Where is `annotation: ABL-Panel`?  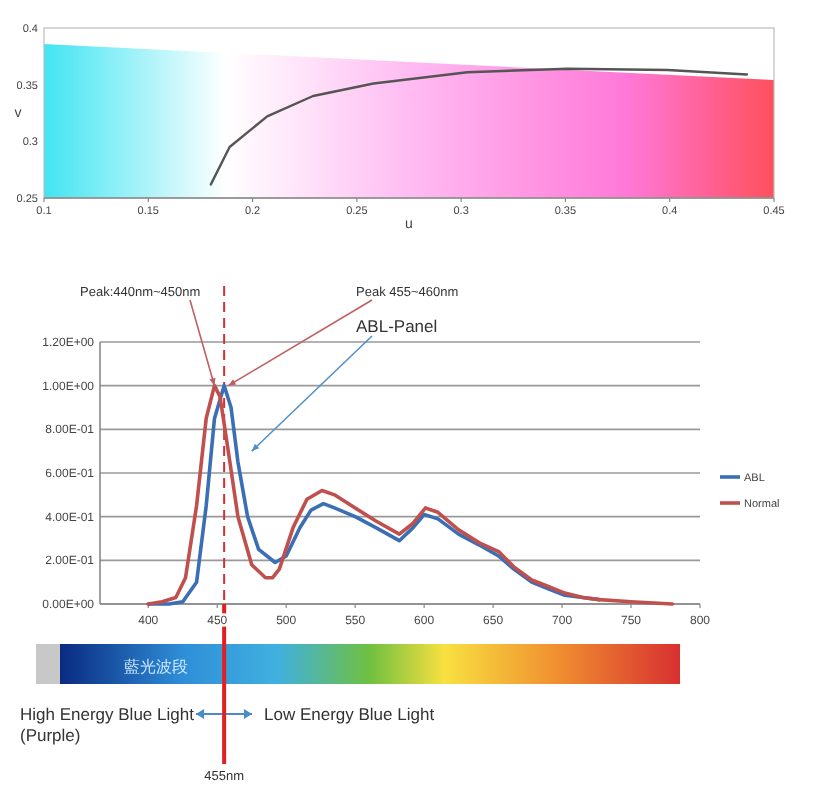
annotation: ABL-Panel is located at coordinates (397, 326).